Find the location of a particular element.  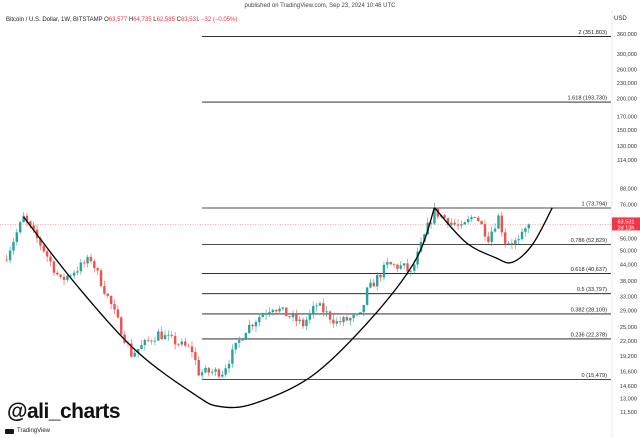

fib-level-label: 0.5 (33,797) is located at coordinates (592, 290).